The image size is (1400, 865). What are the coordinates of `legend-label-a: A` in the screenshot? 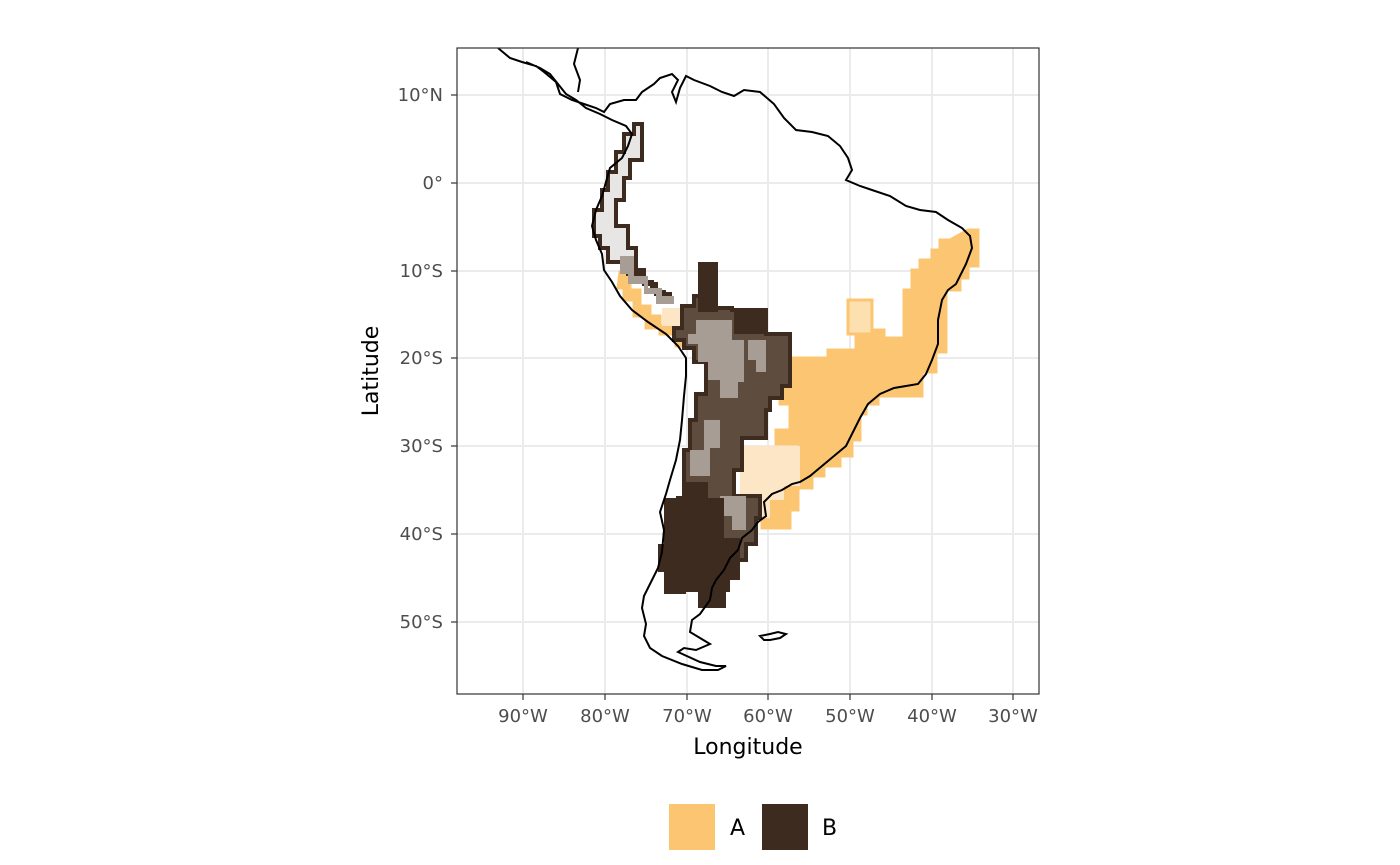 It's located at (737, 828).